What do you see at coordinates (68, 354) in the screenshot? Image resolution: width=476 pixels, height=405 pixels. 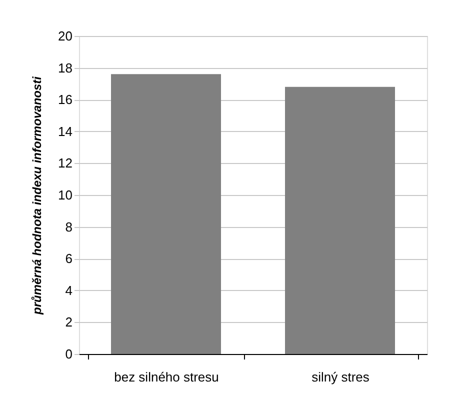 I see `y-tick-label: 0` at bounding box center [68, 354].